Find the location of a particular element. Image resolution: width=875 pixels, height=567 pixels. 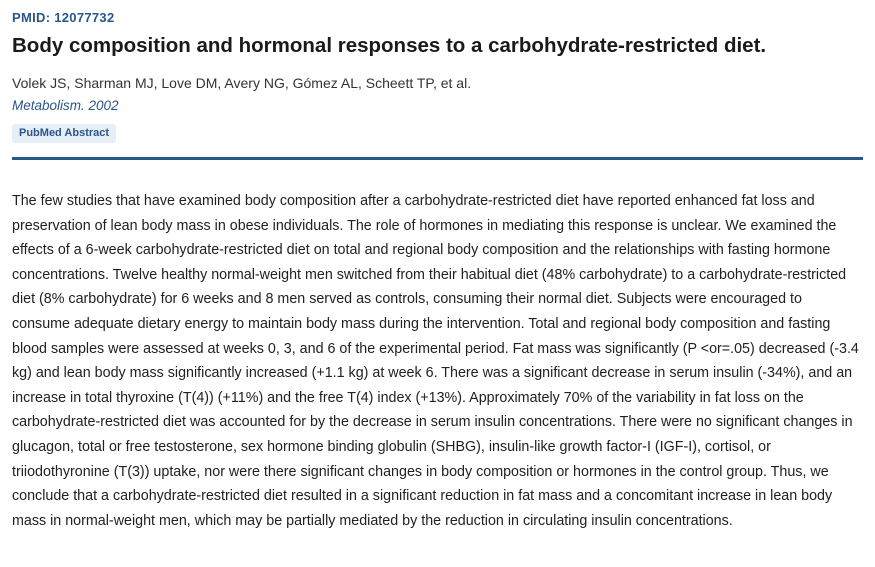

source-badge: PubMed Abstract is located at coordinates (64, 133).